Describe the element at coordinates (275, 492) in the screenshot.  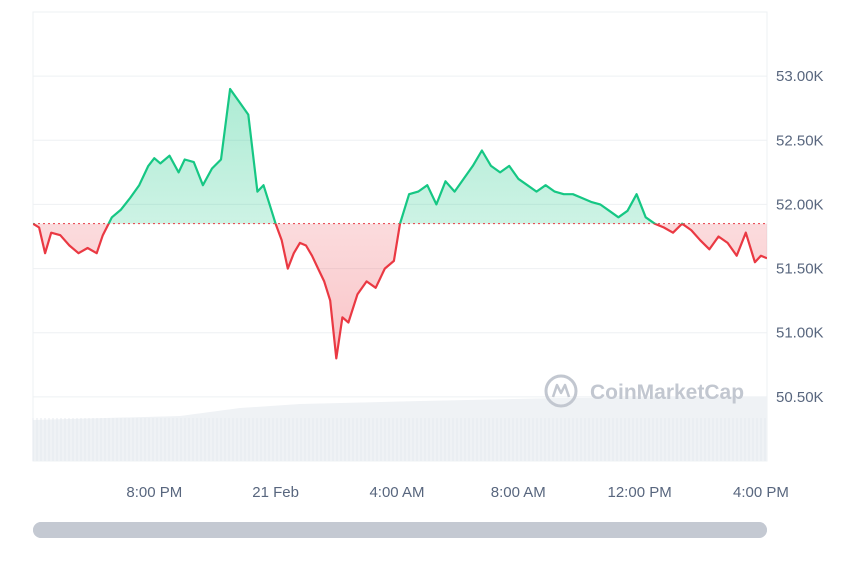
I see `x-tick-label: 21 Feb` at that location.